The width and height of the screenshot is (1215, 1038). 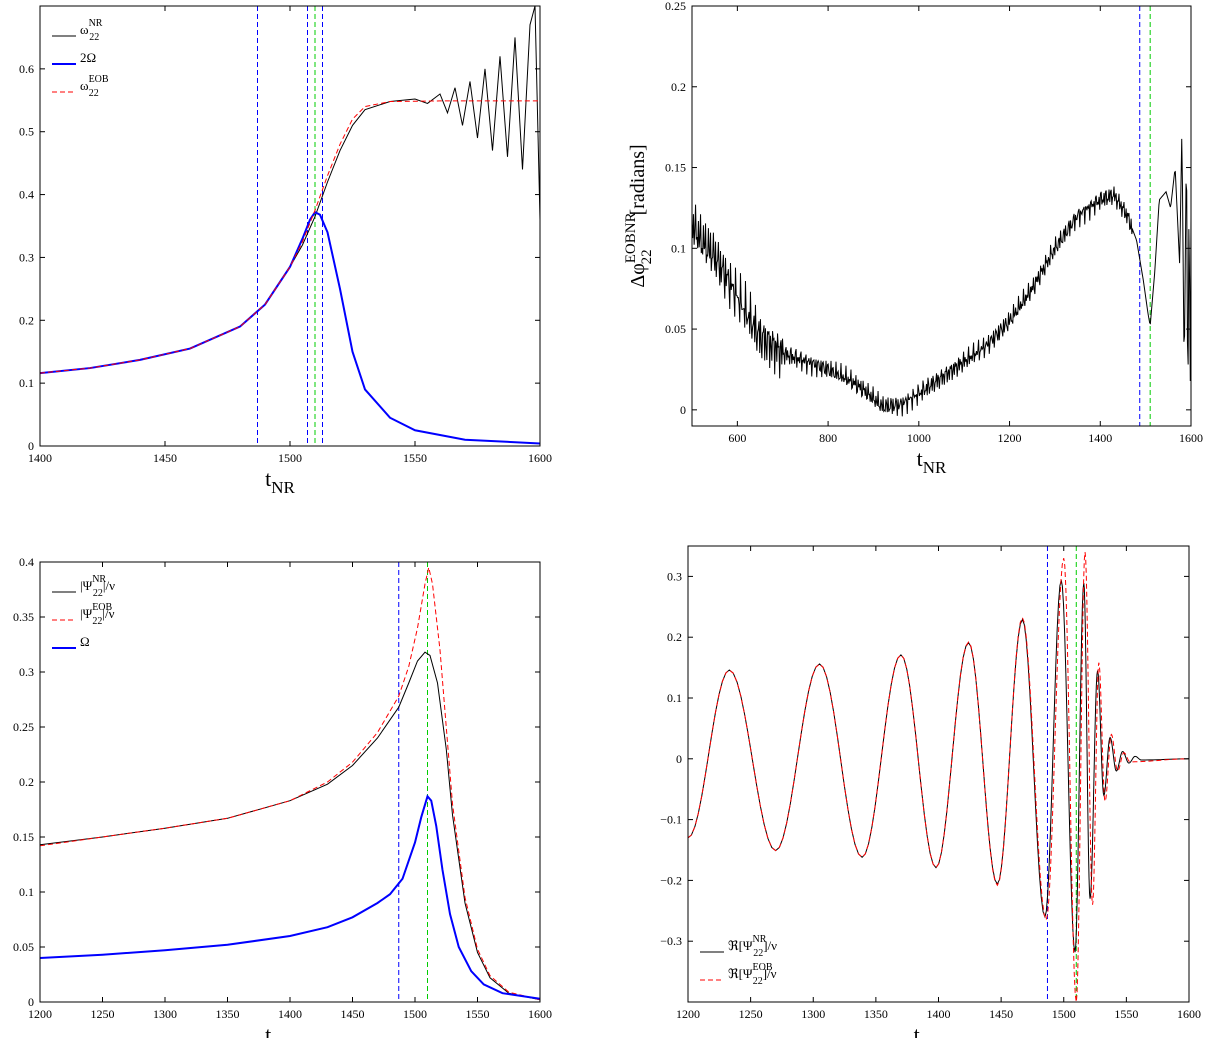 What do you see at coordinates (23, 617) in the screenshot?
I see `y-tick-label: 0.35` at bounding box center [23, 617].